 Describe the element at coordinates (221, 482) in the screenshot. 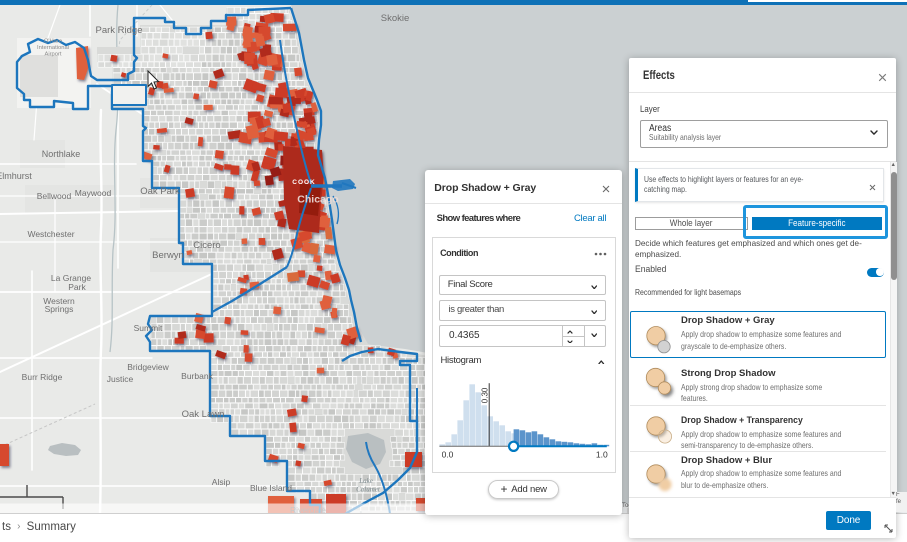

I see `svg-text: Alsip` at that location.